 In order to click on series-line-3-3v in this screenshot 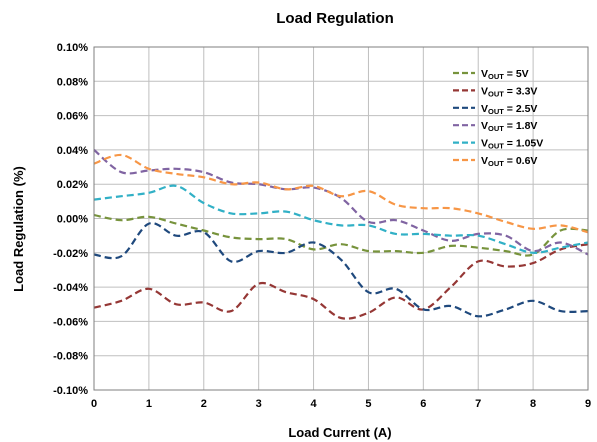, I will do `click(341, 281)`.